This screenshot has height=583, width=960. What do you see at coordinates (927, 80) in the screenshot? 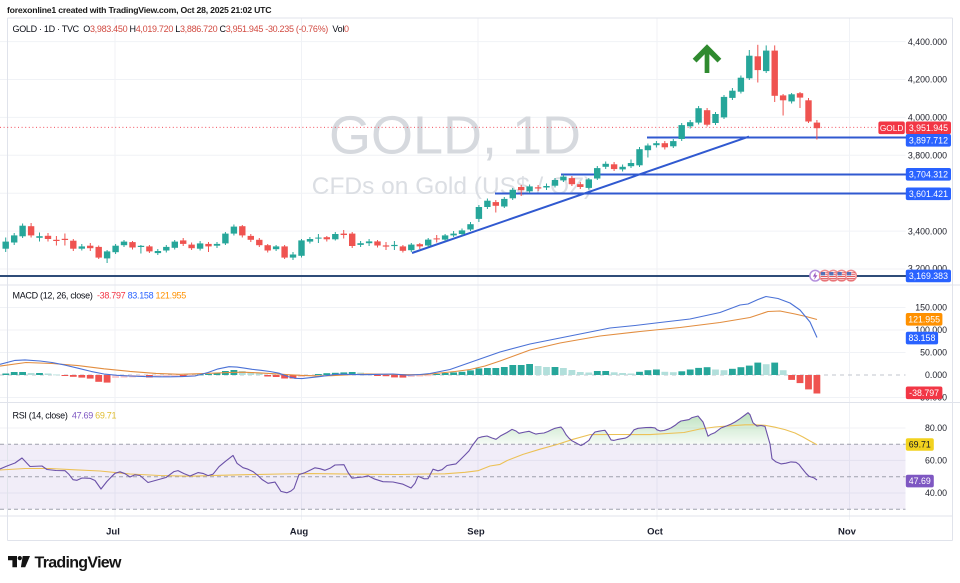
I see `svg-text: 4,200.000` at bounding box center [927, 80].